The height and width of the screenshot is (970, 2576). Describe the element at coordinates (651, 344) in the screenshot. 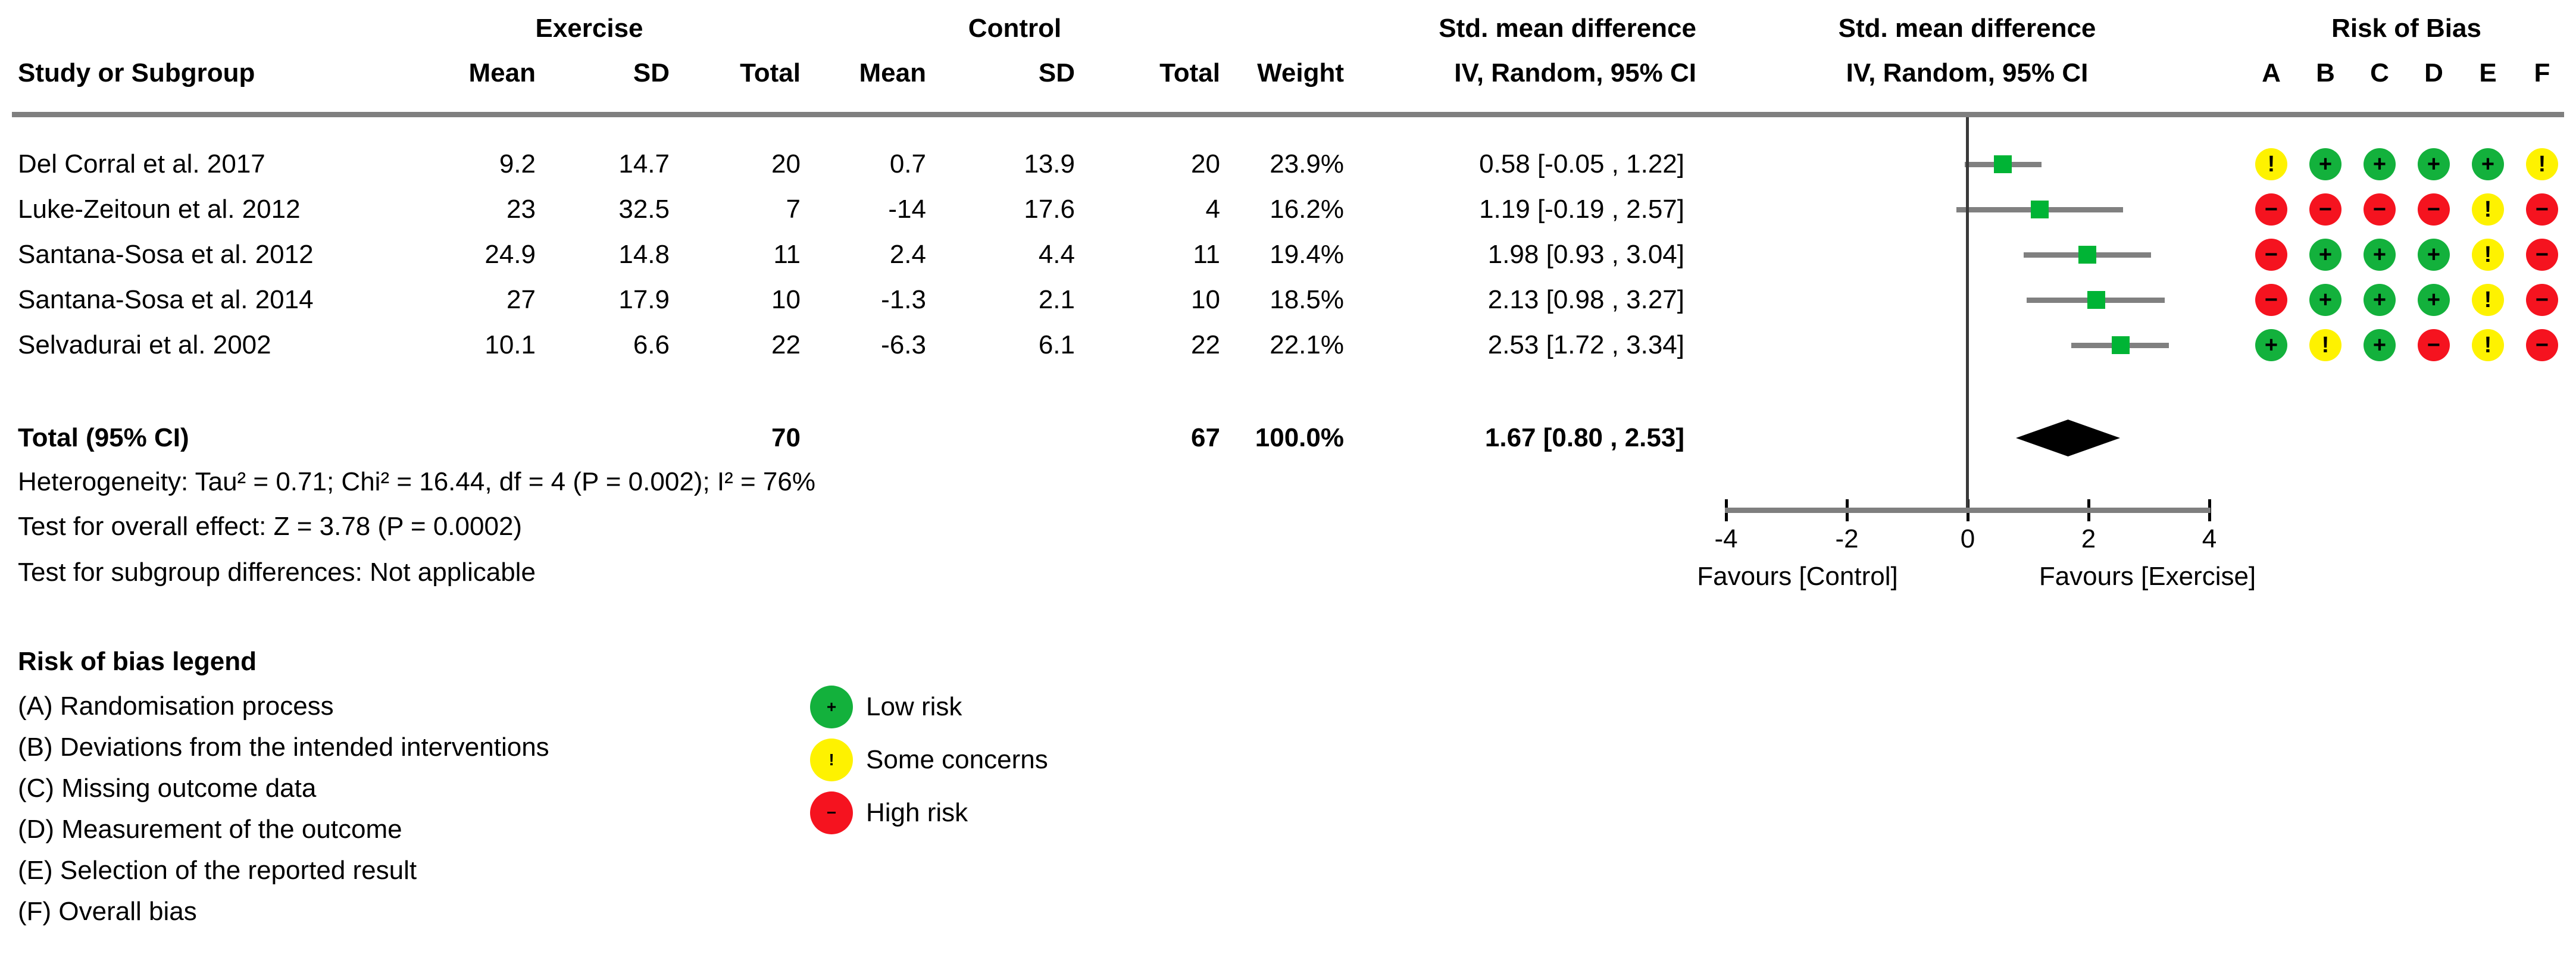

I see `ex-sd-cell: 6.6` at that location.